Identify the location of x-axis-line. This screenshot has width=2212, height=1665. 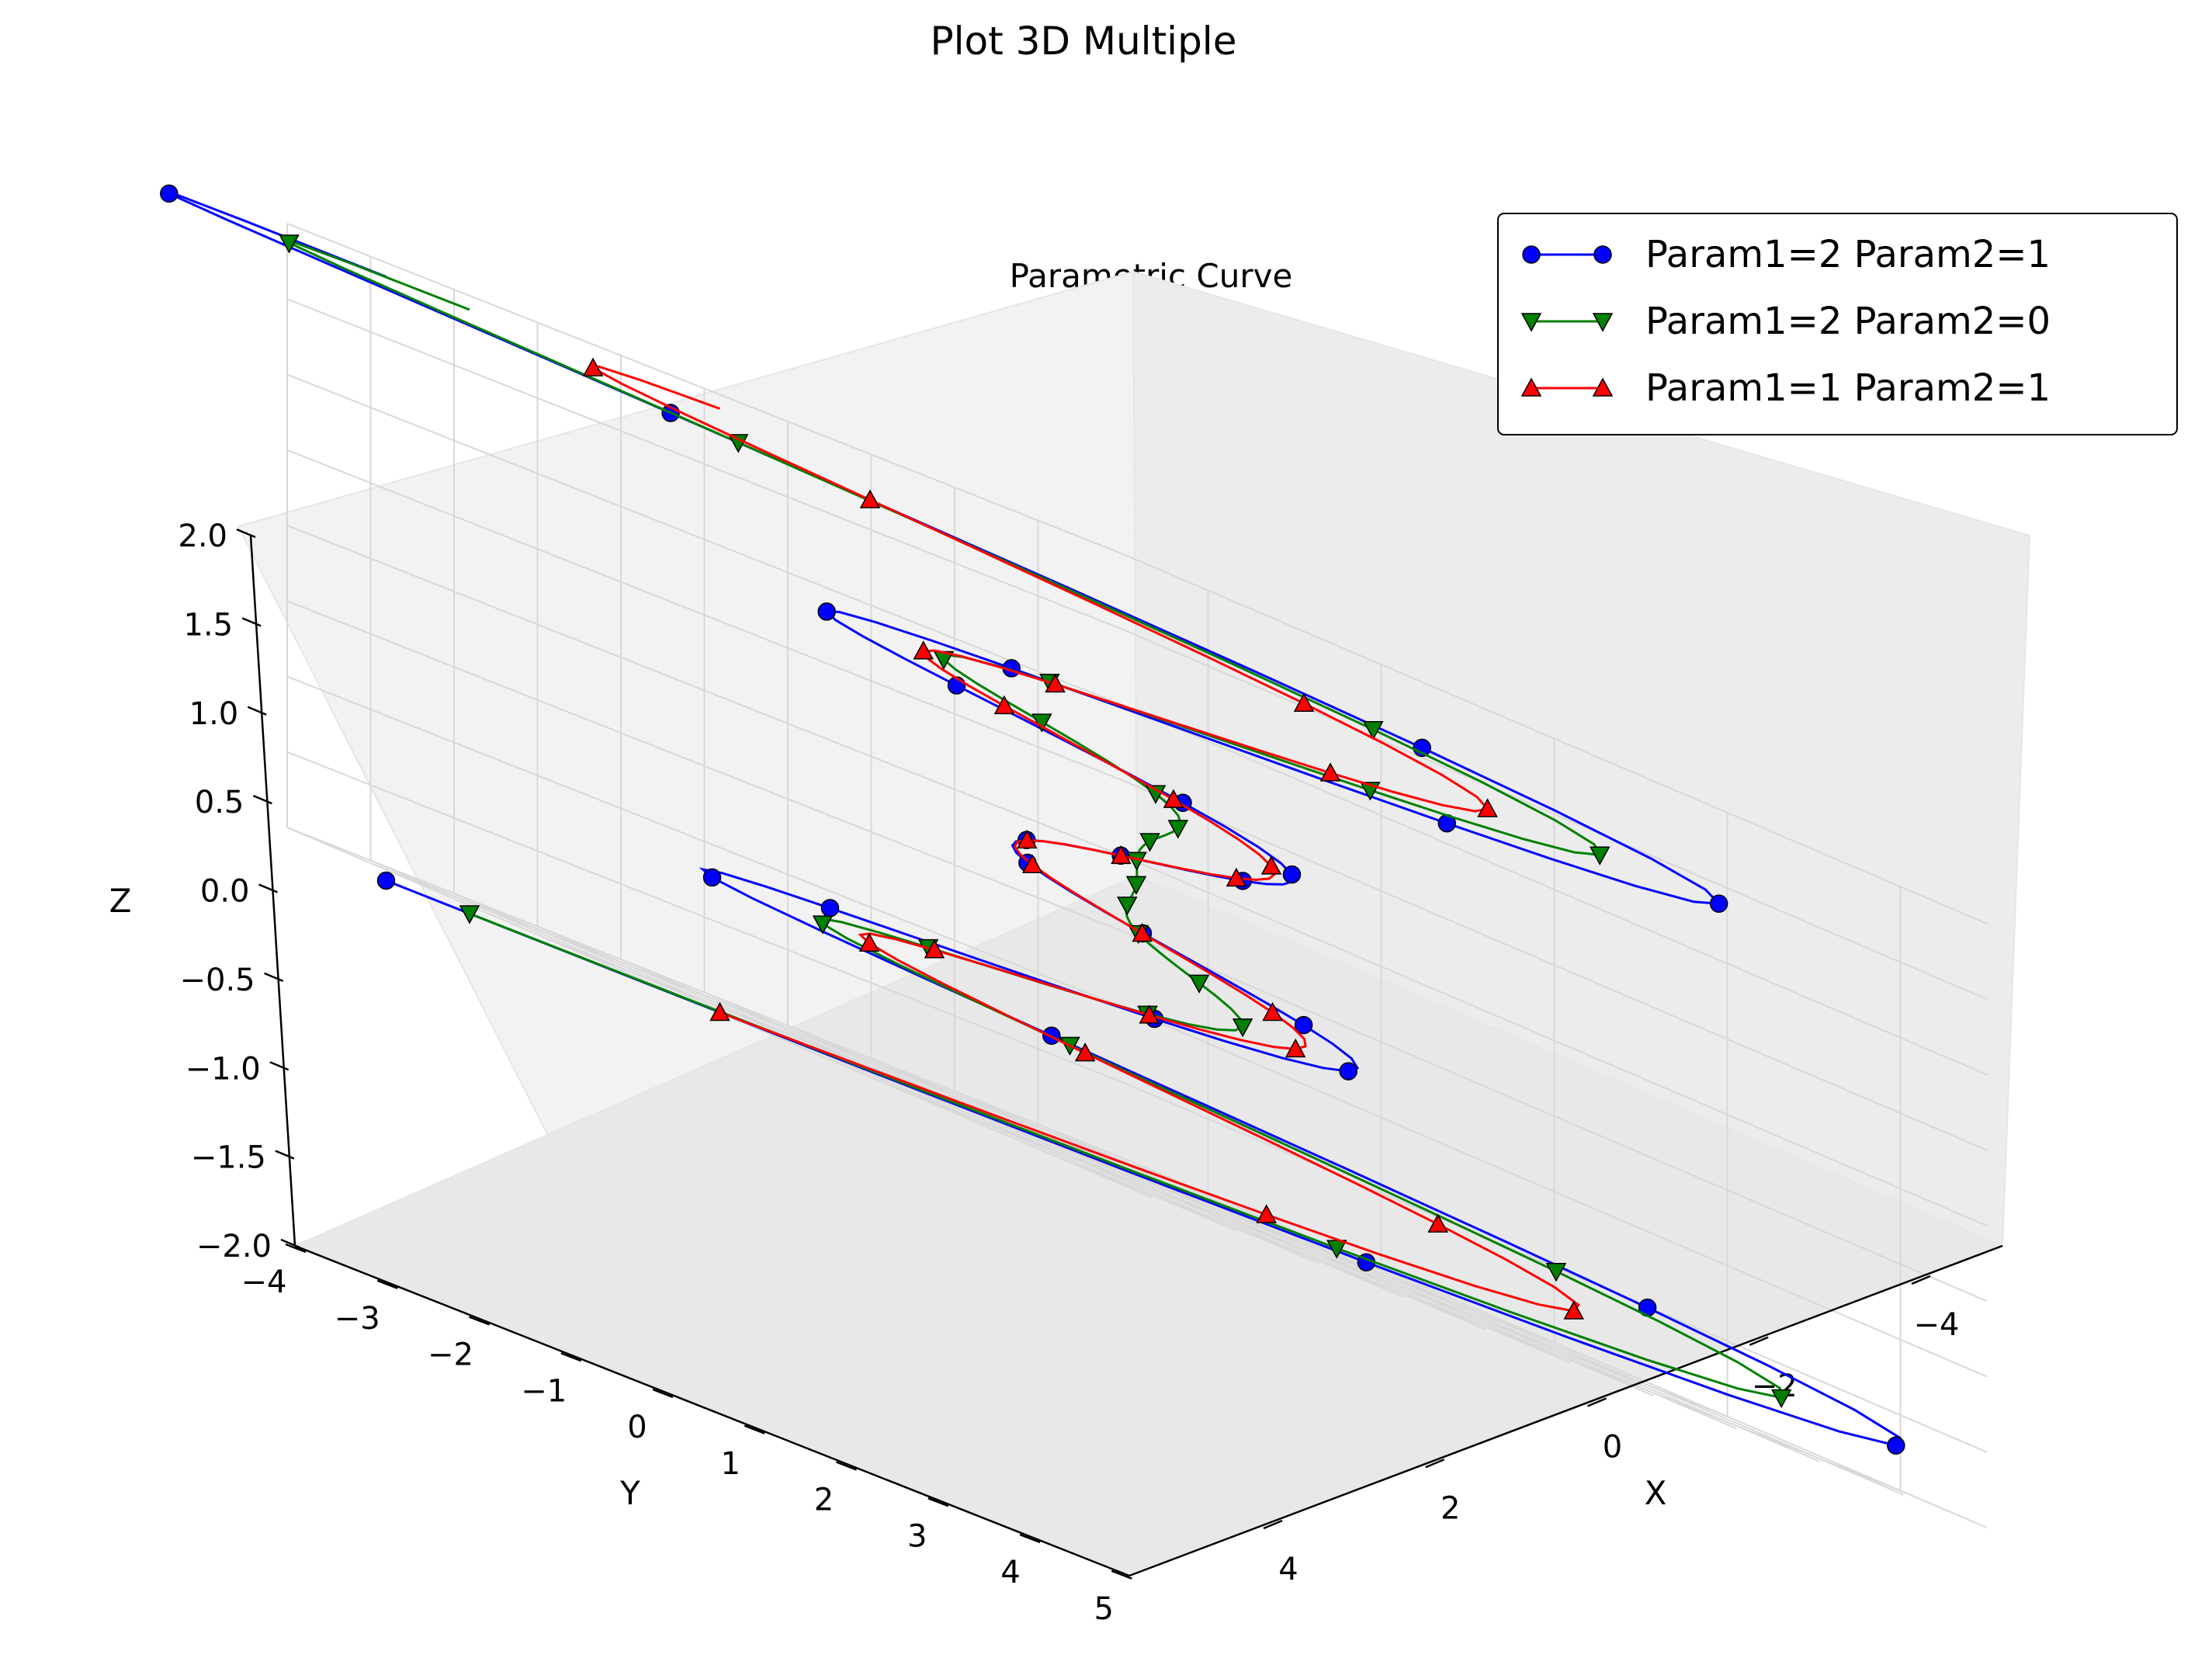
(1566, 1410).